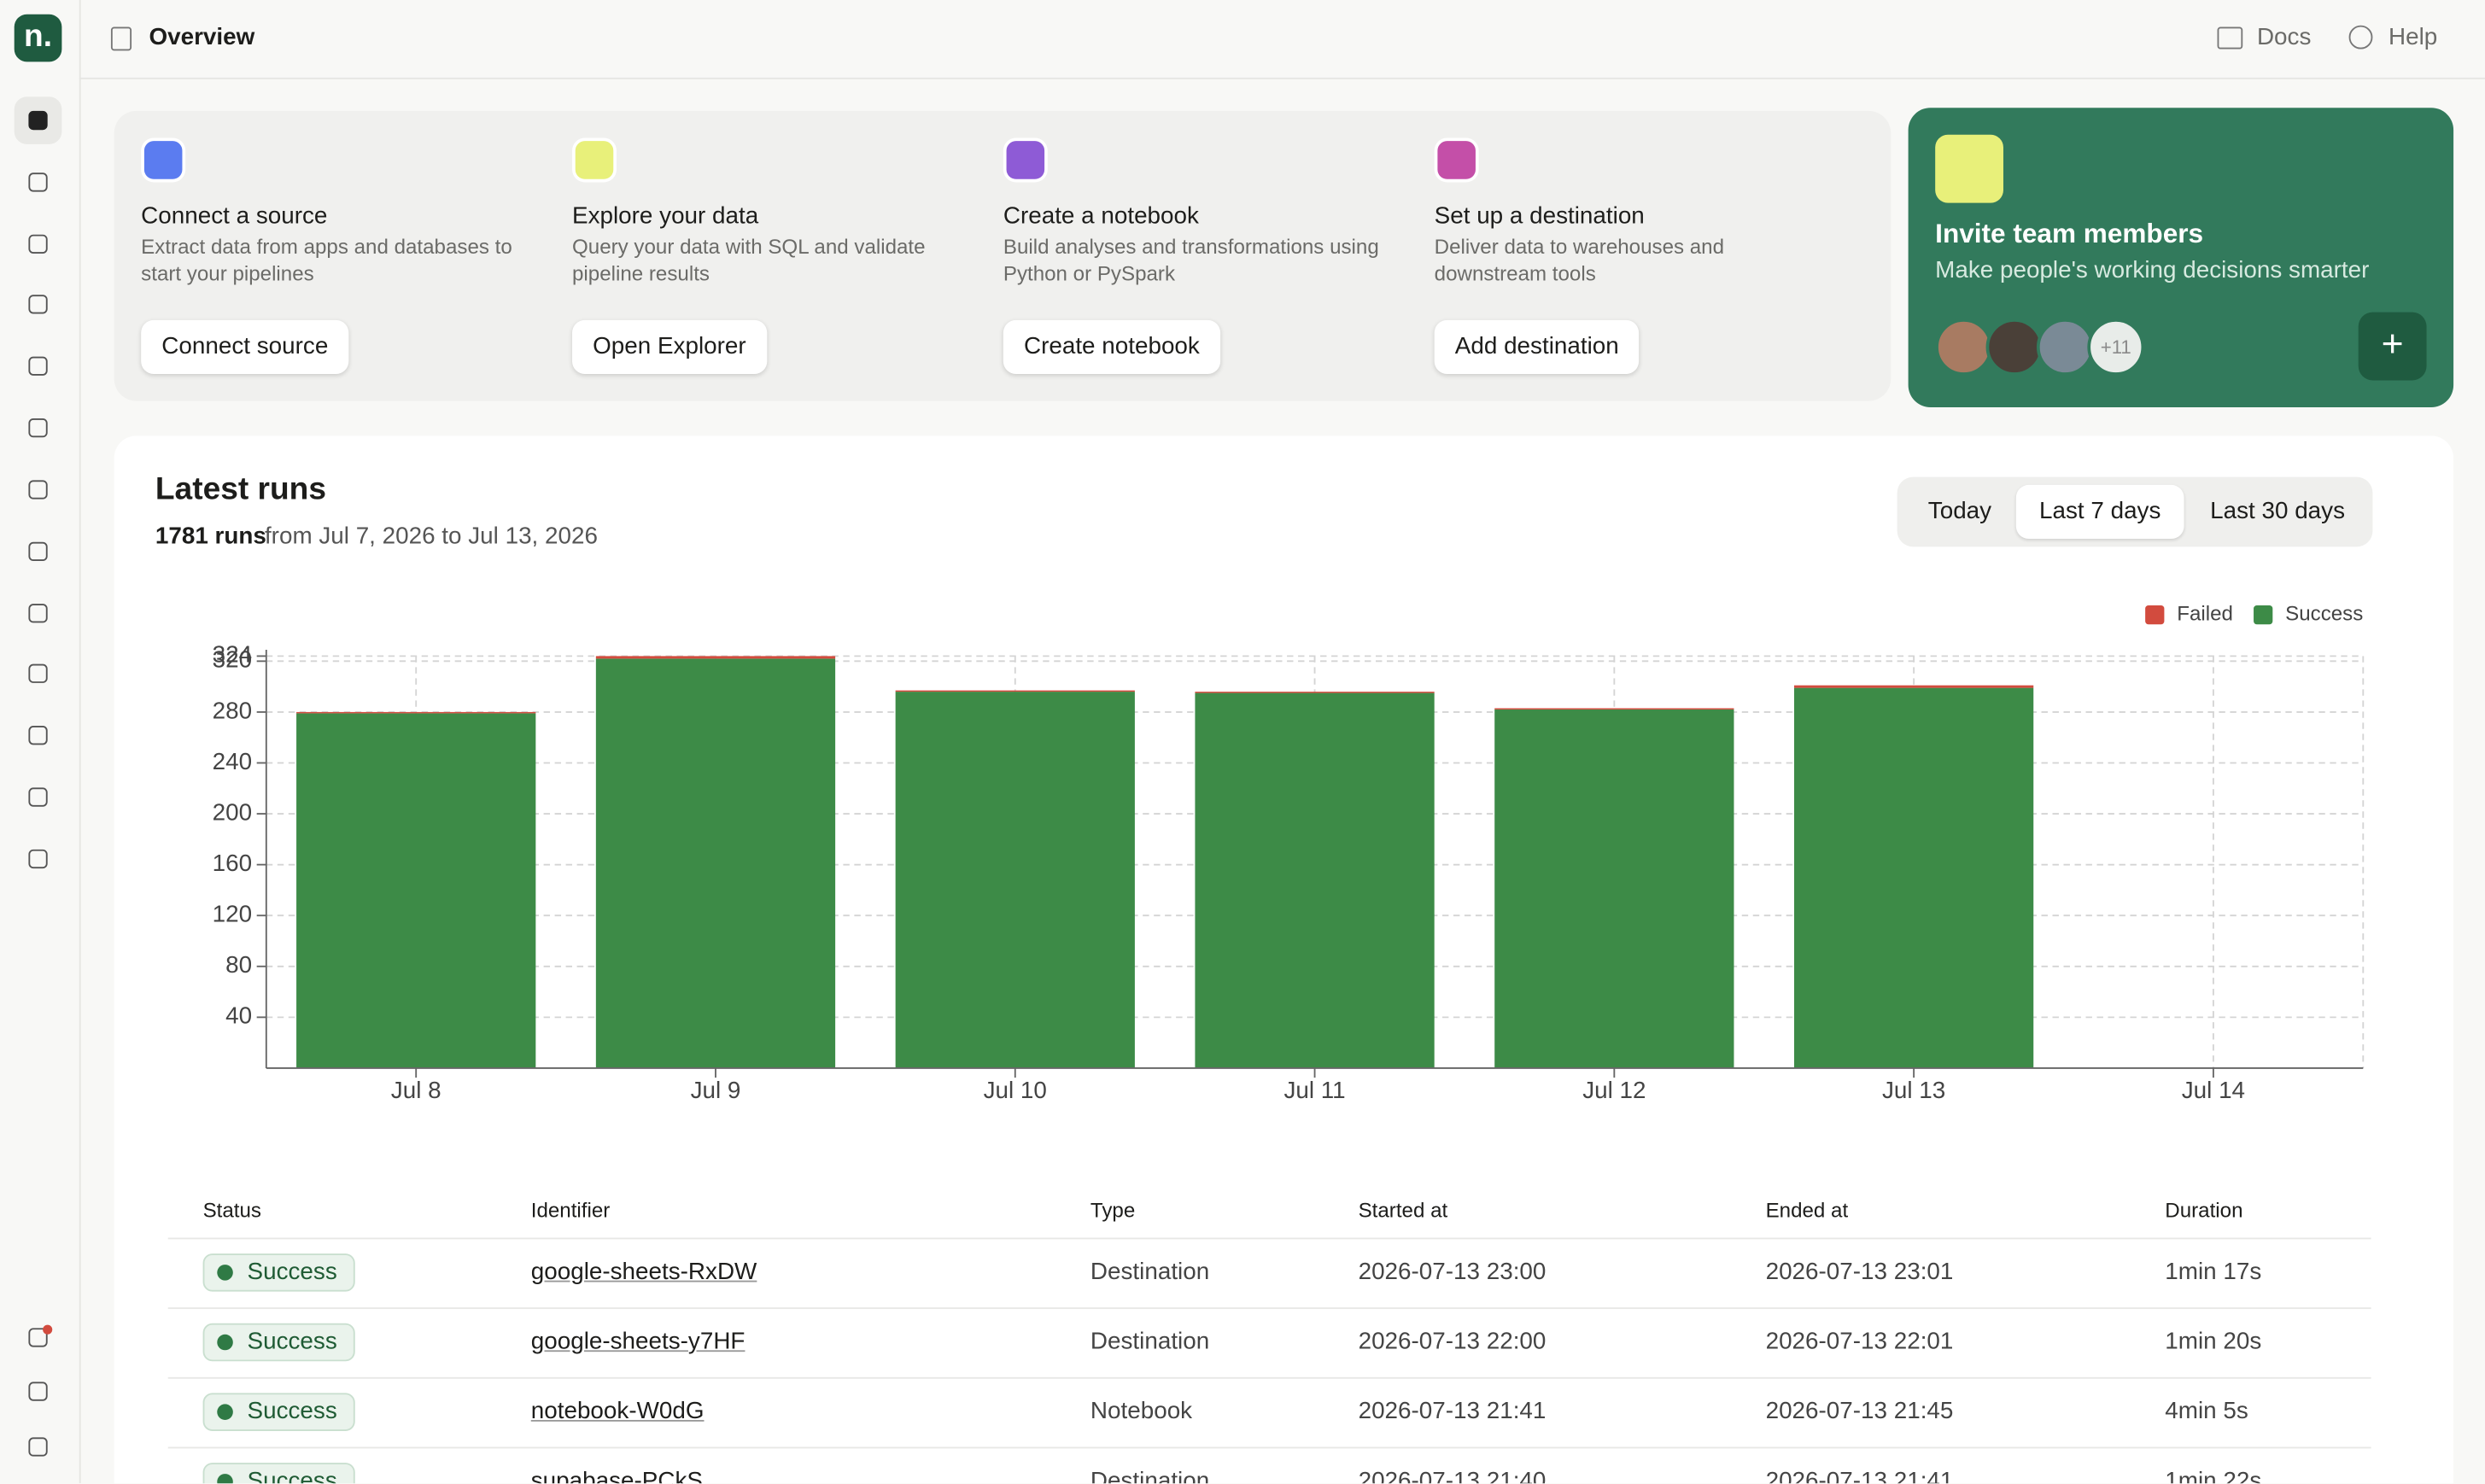  I want to click on x-tick-label: Jul 10, so click(1015, 1090).